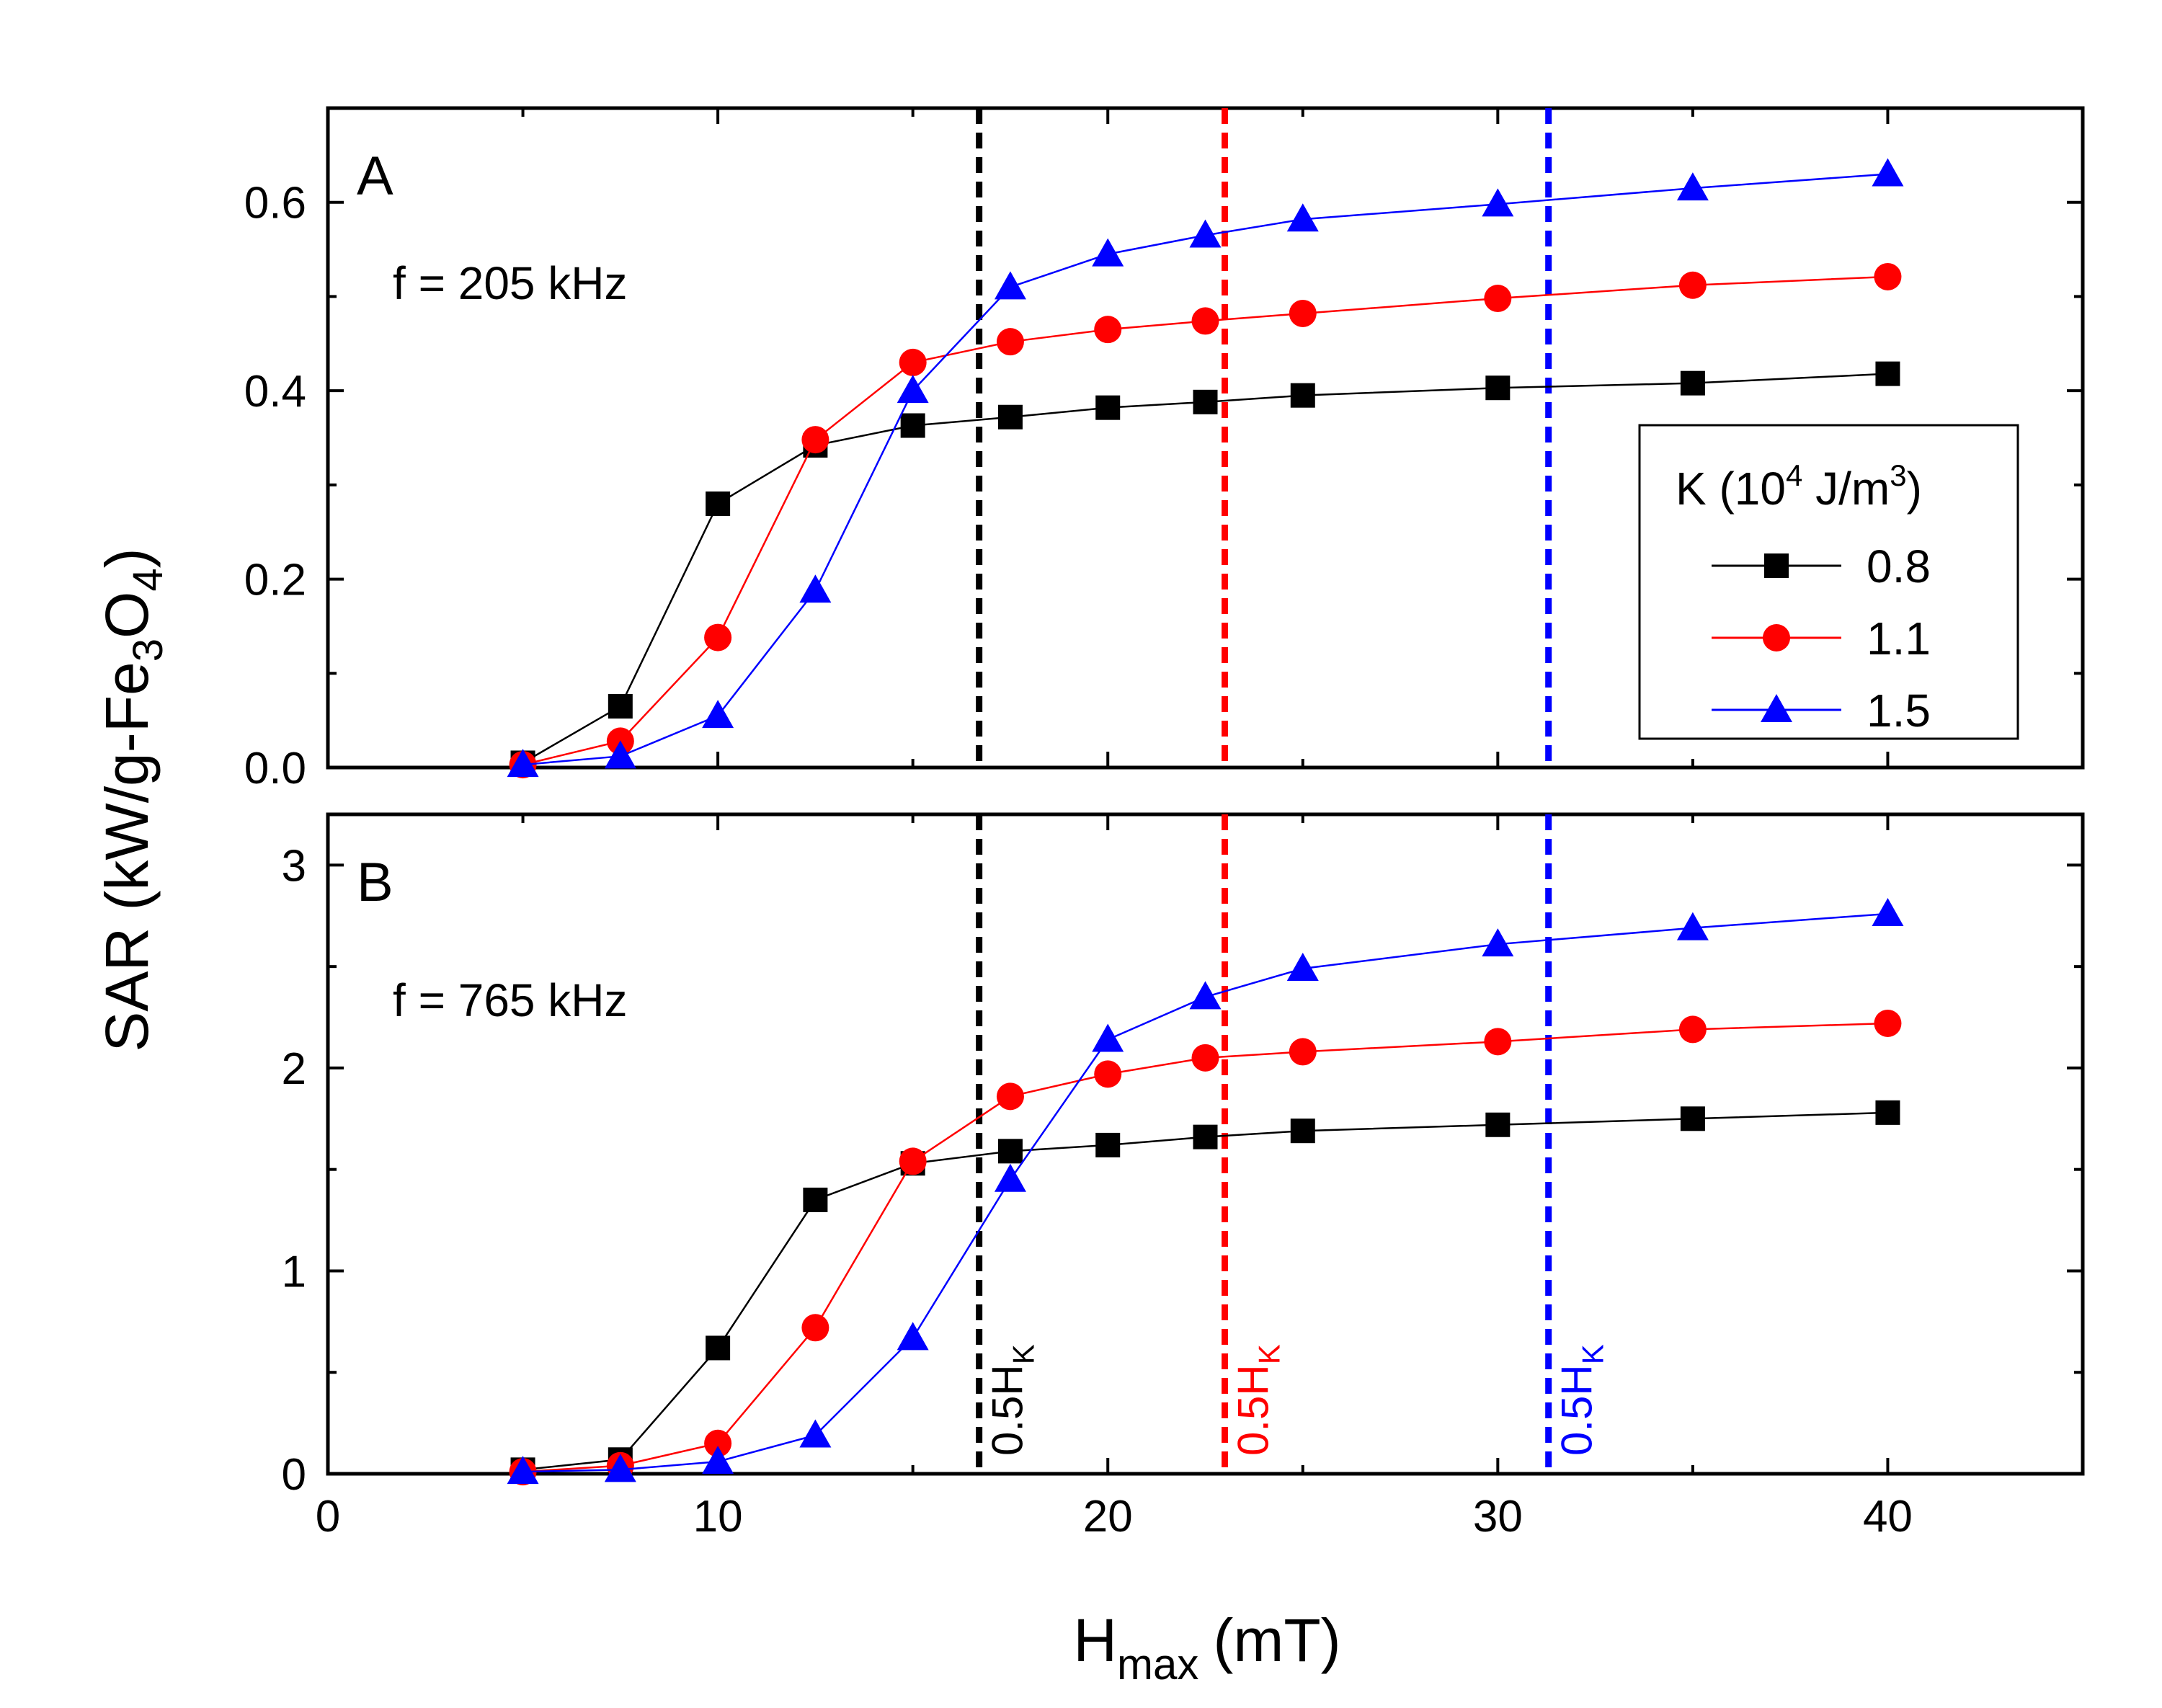 This screenshot has width=2162, height=1708. I want to click on x-title-unit: (mT), so click(1276, 1640).